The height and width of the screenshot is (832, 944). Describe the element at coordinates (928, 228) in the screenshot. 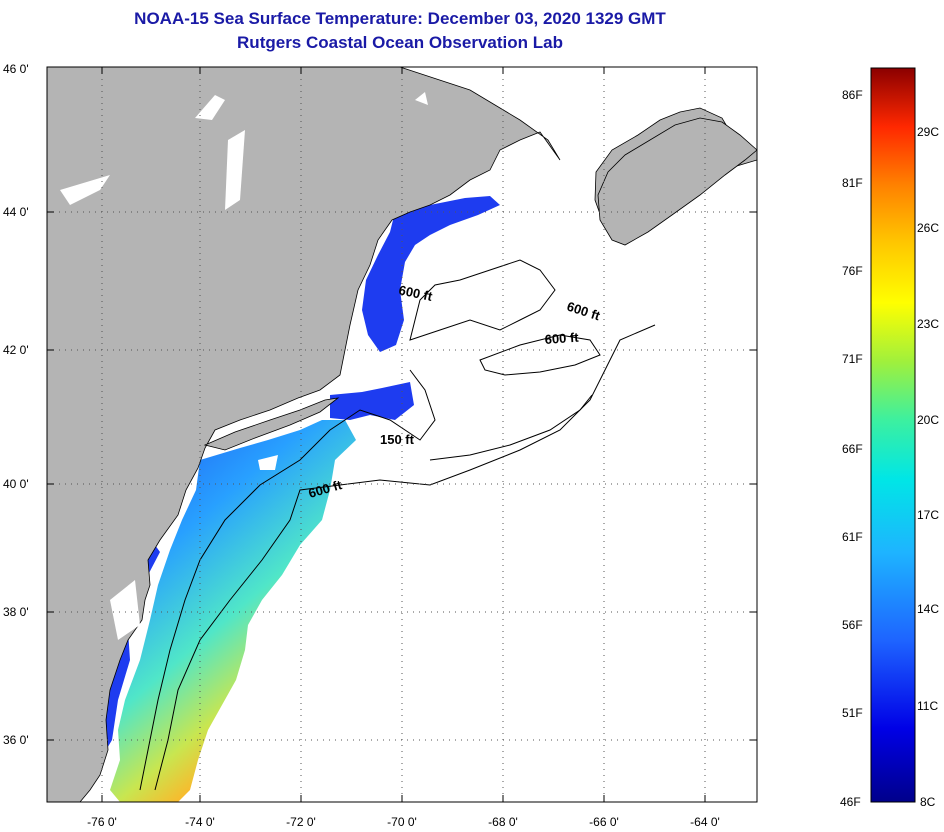

I see `colorbar-c-label: 26C` at that location.